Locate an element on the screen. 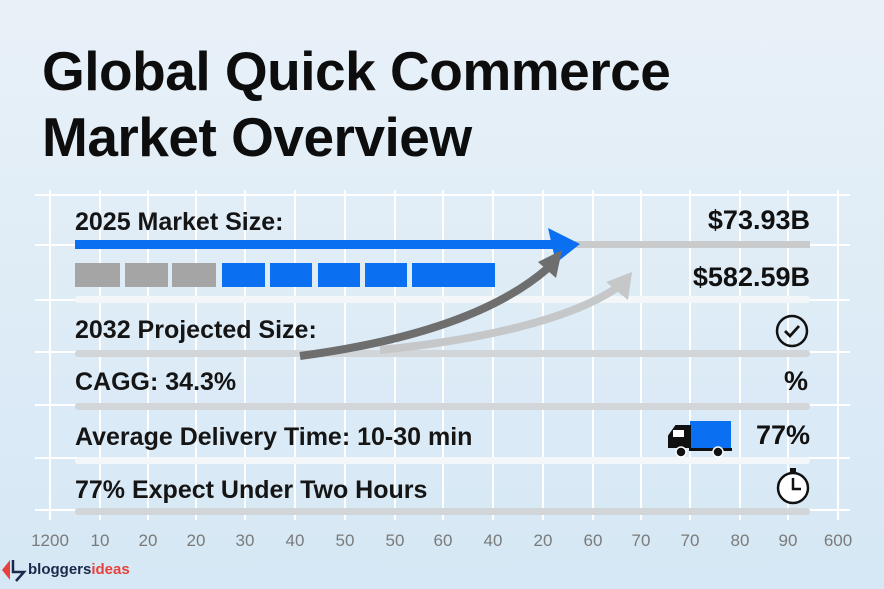  stopwatch-icon is located at coordinates (793, 486).